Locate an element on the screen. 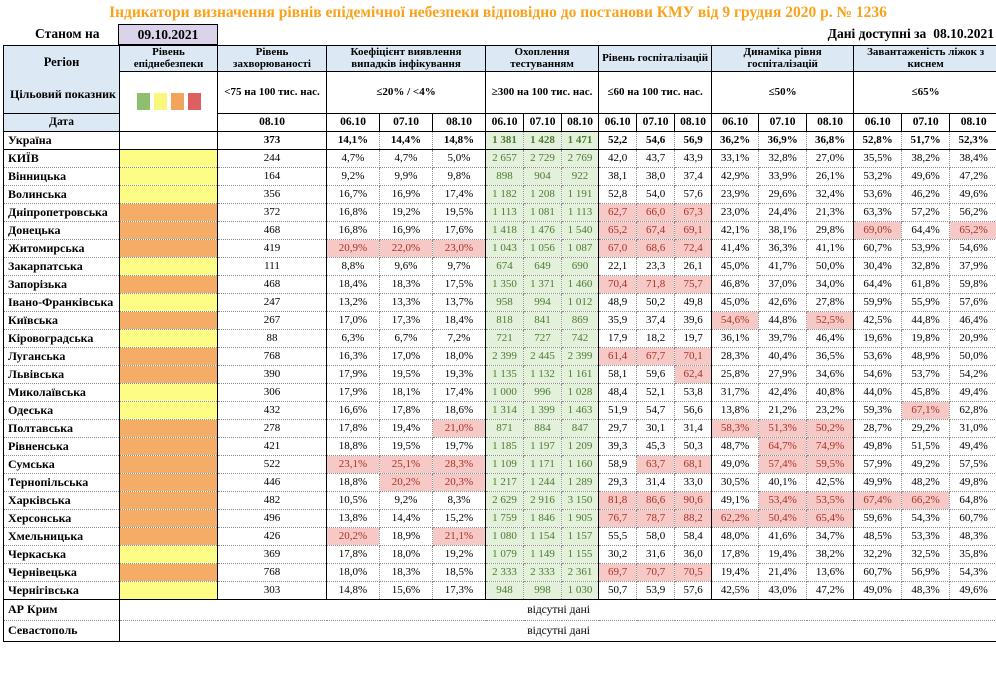 The height and width of the screenshot is (678, 996). oxygen-beds-cell: 45,8% is located at coordinates (926, 392).